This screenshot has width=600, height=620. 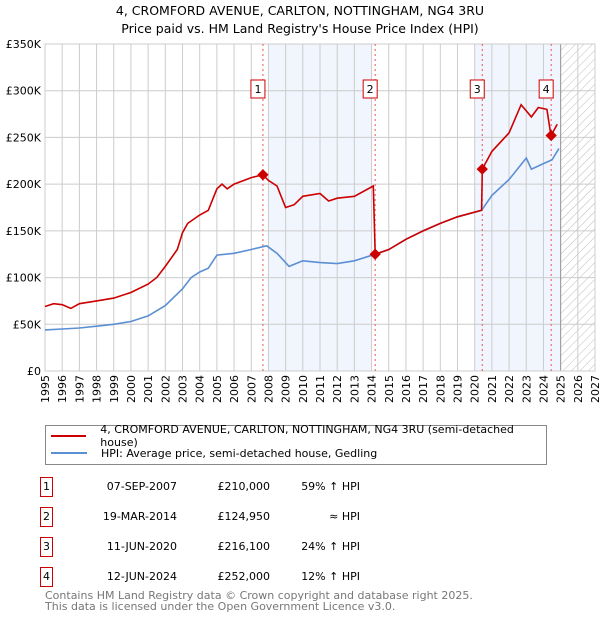 What do you see at coordinates (543, 389) in the screenshot?
I see `x-tick-label: 2024` at bounding box center [543, 389].